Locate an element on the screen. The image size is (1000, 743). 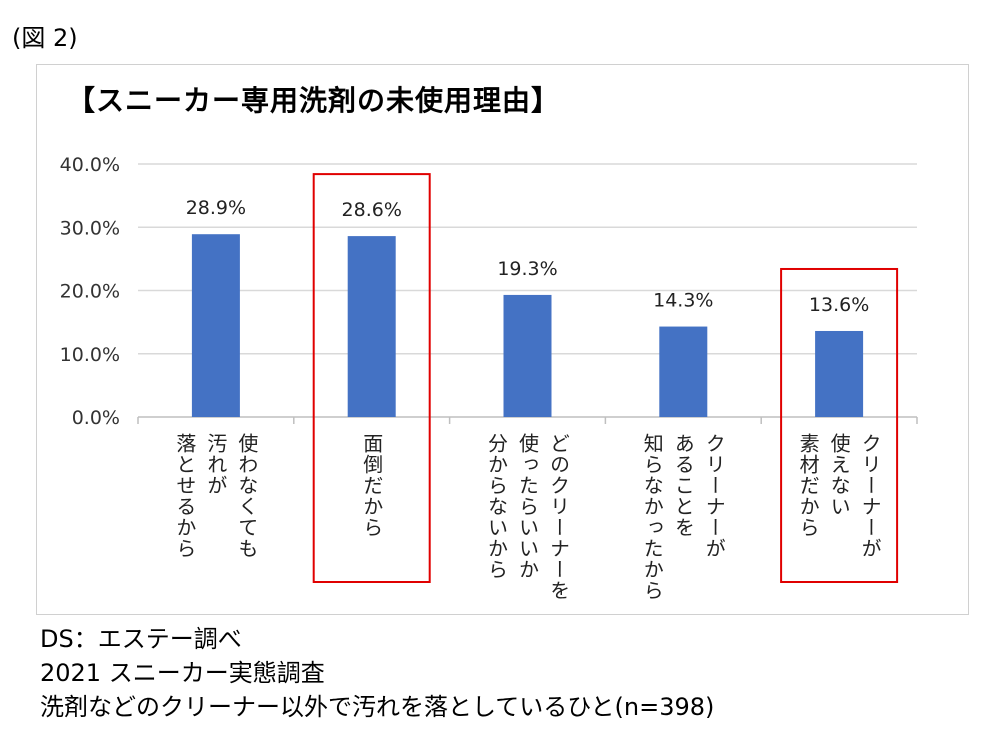
y-tick-label: 10.0% is located at coordinates (90, 355).